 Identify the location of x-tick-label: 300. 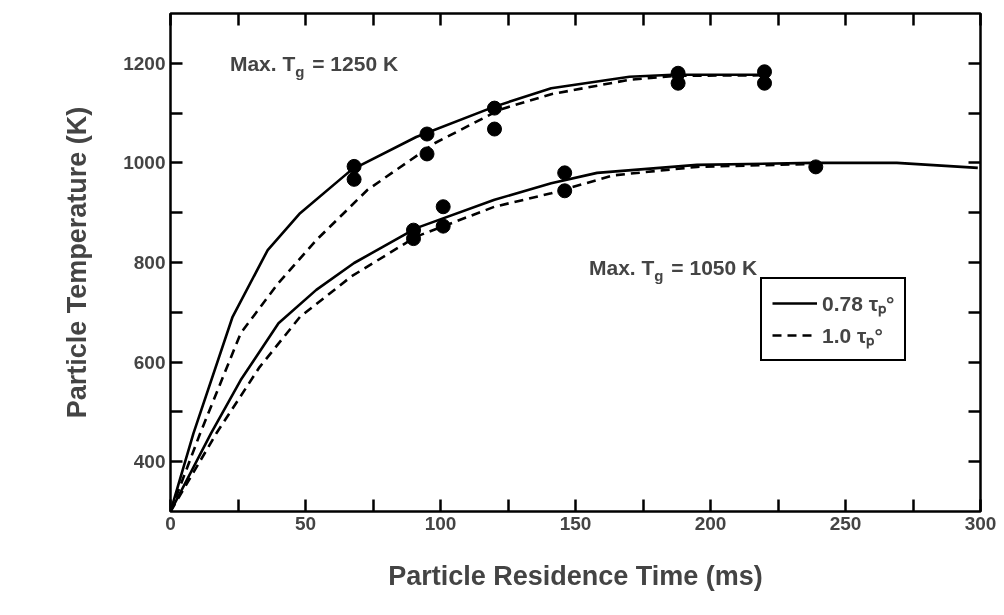
(980, 523).